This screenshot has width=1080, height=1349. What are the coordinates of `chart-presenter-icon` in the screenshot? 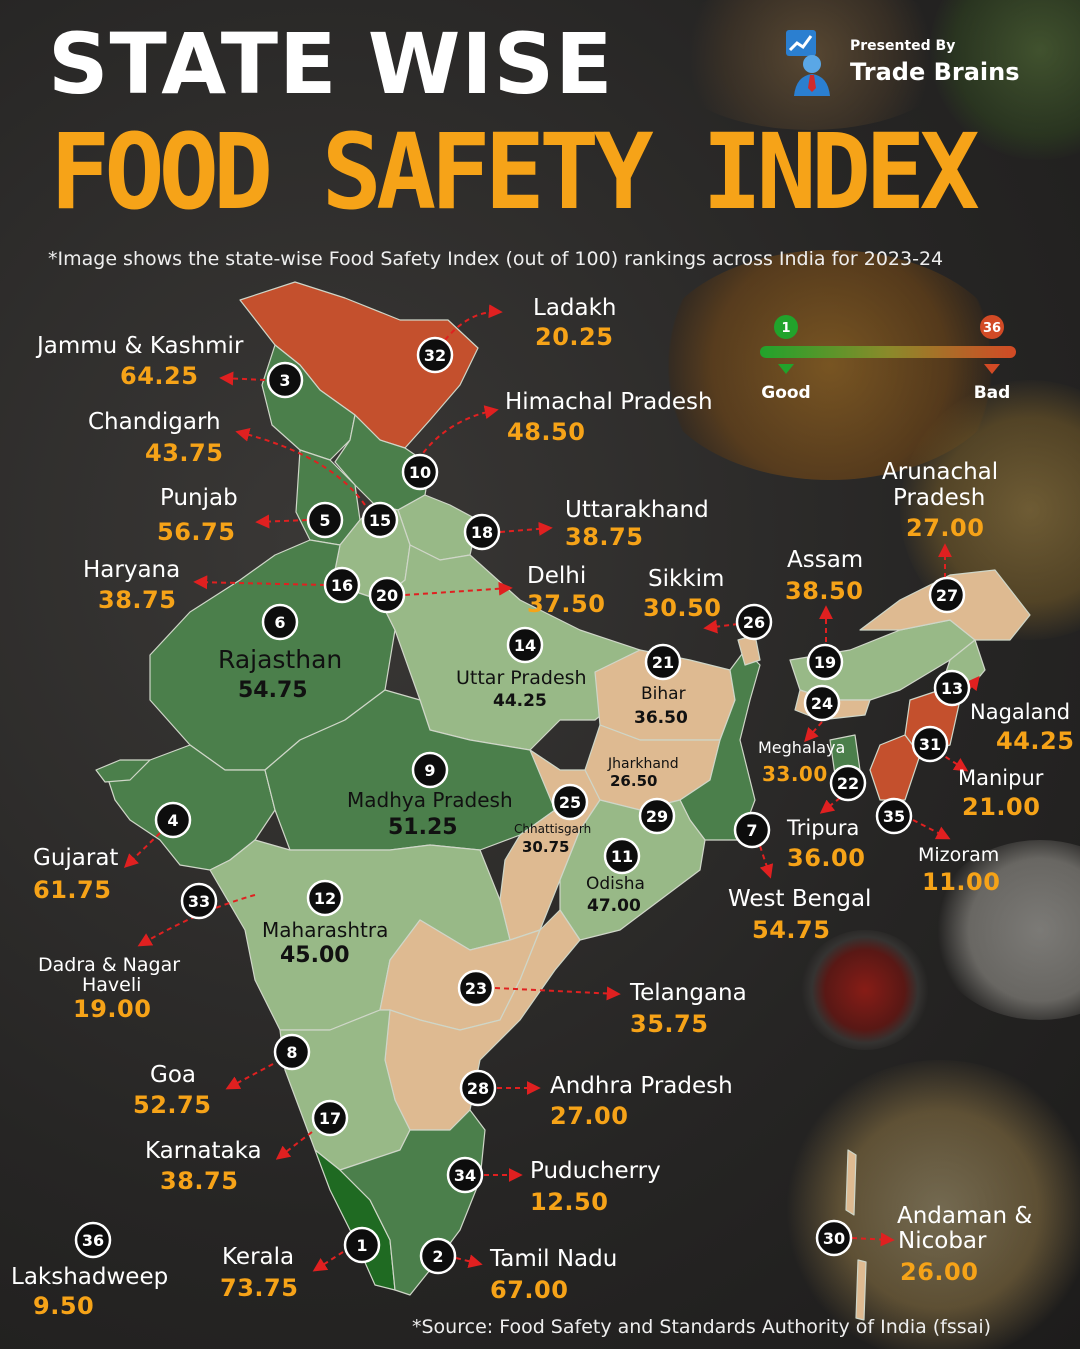 It's located at (808, 63).